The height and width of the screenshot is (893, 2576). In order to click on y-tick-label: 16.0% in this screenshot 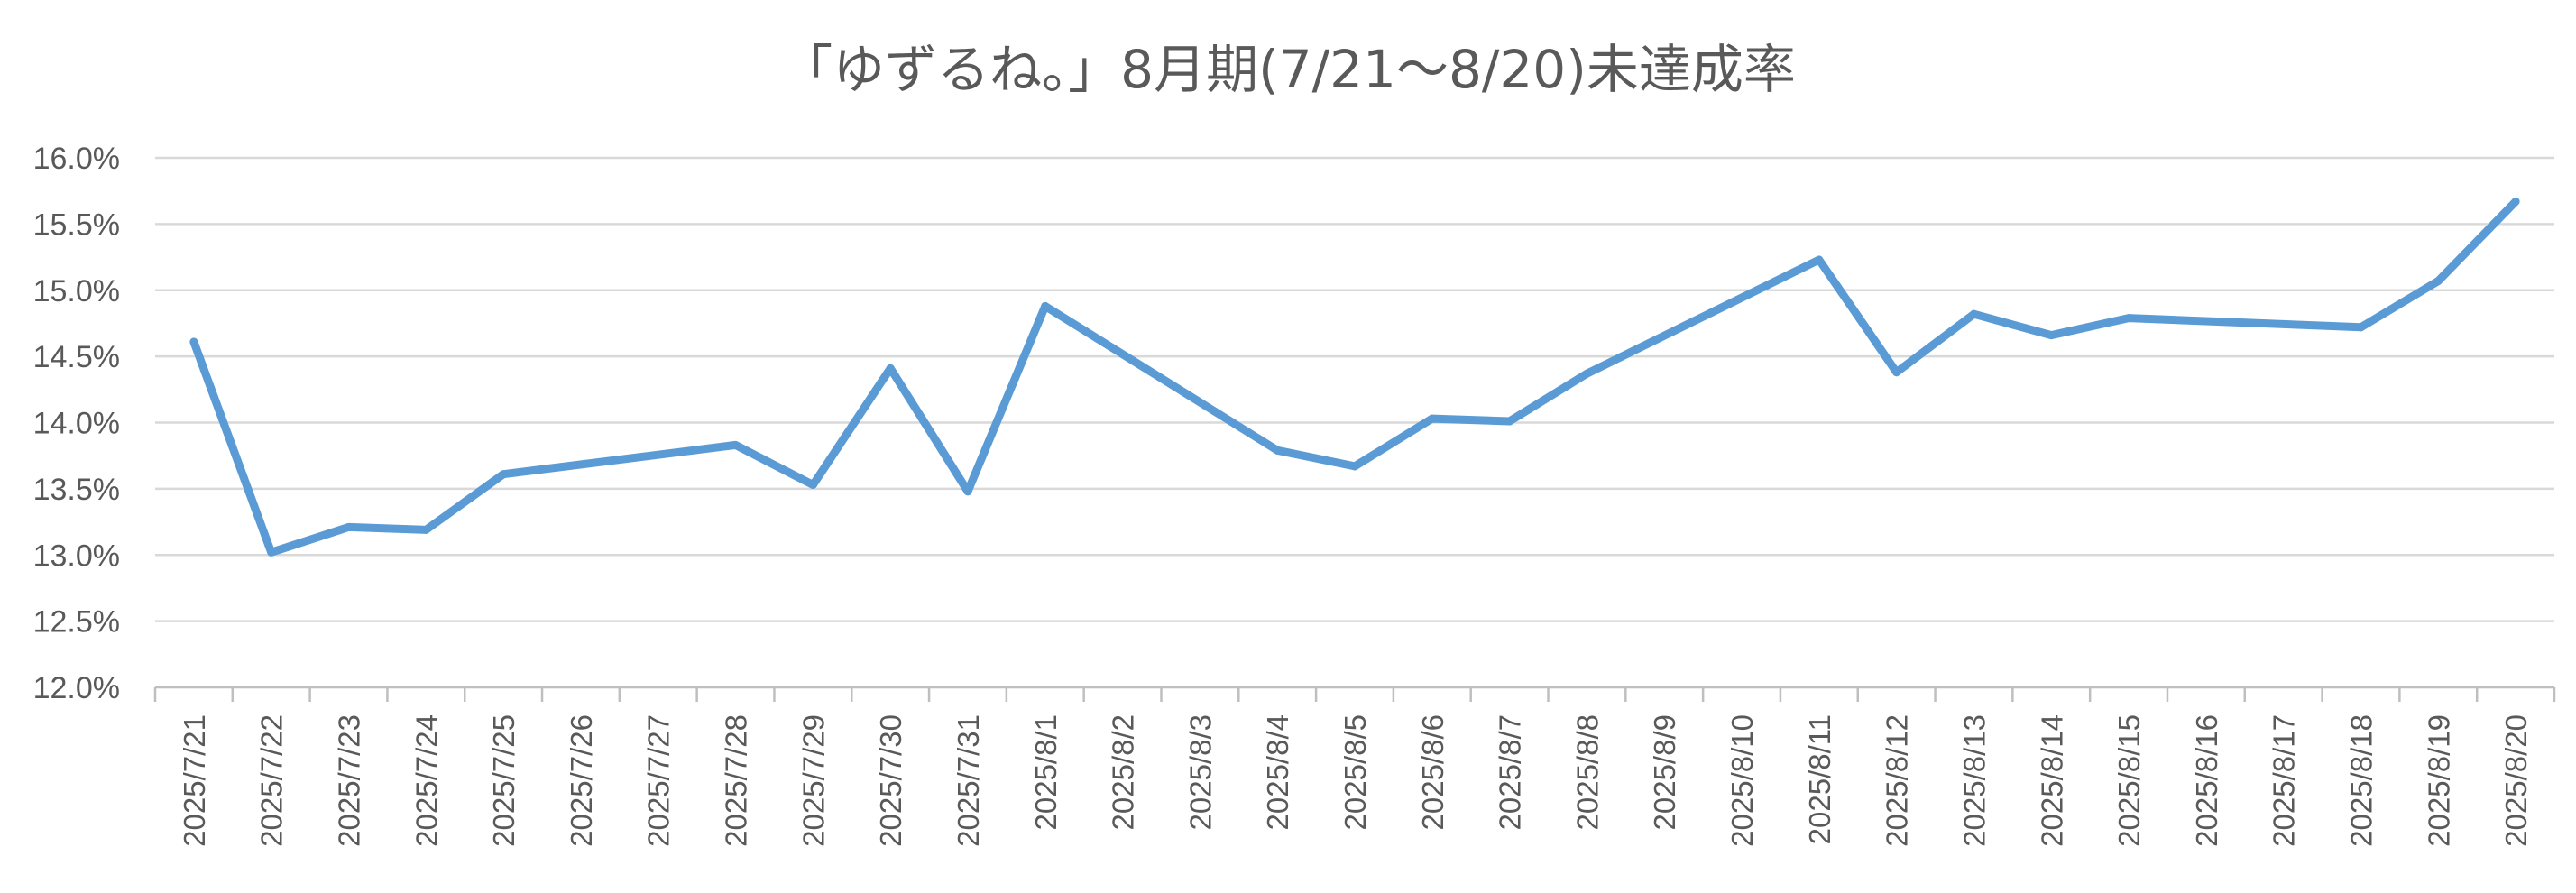, I will do `click(76, 159)`.